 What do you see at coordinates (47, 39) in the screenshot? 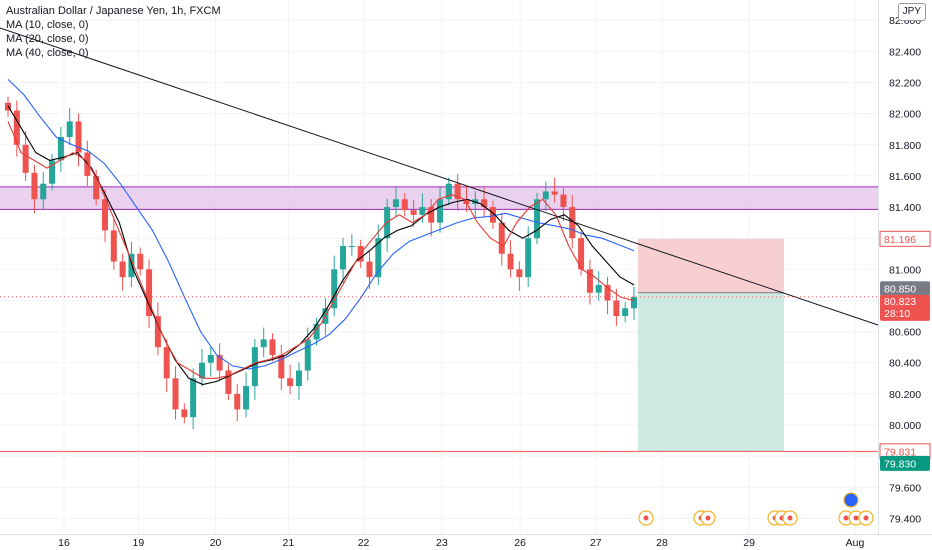
I see `legend-ma20: MA (20, close, 0)` at bounding box center [47, 39].